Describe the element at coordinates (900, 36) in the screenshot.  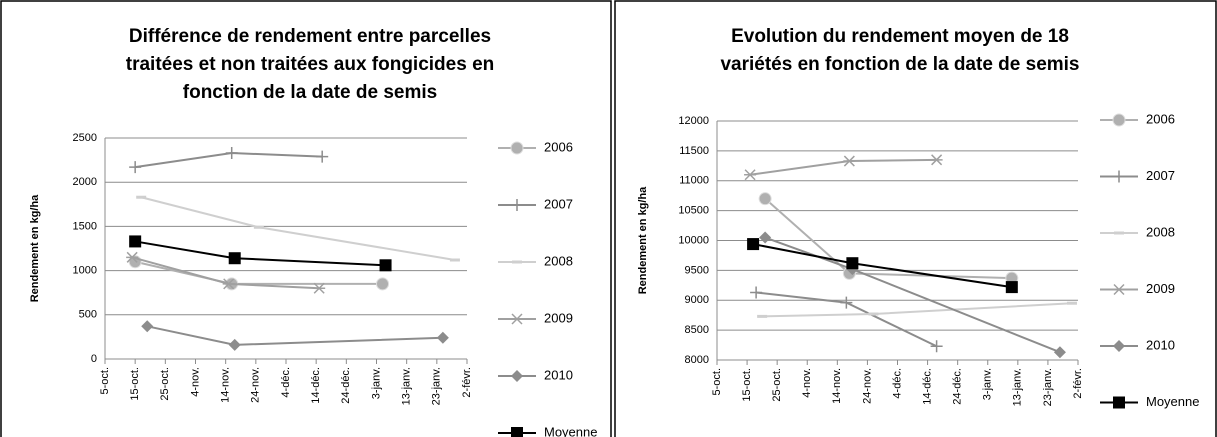
I see `chart-title: Evolution du rendement moyen de 18` at that location.